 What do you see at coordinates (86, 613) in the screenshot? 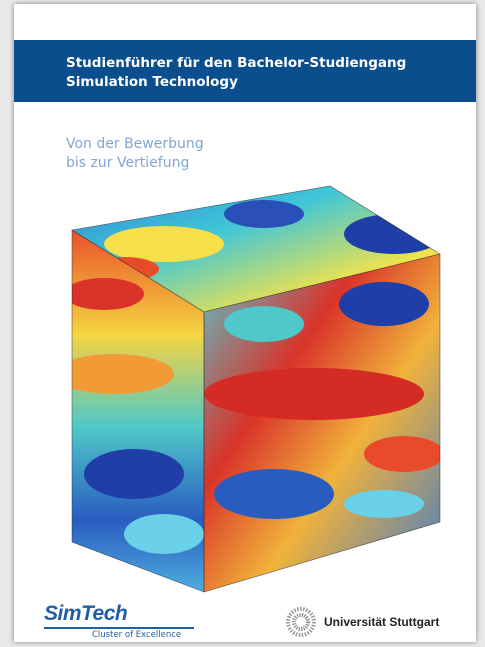
I see `simtech-name: SimTech` at bounding box center [86, 613].